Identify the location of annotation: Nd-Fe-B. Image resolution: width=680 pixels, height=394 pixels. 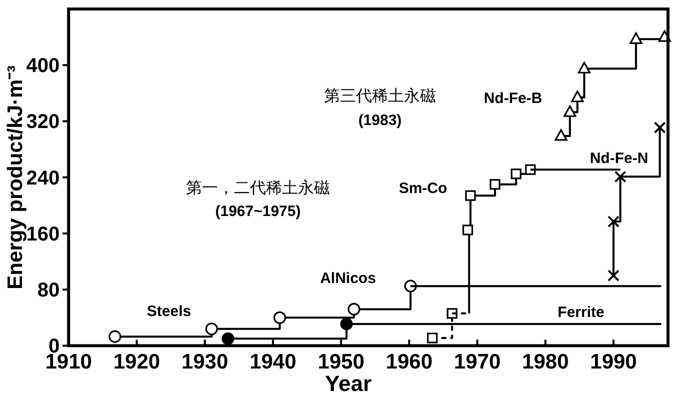
(513, 98).